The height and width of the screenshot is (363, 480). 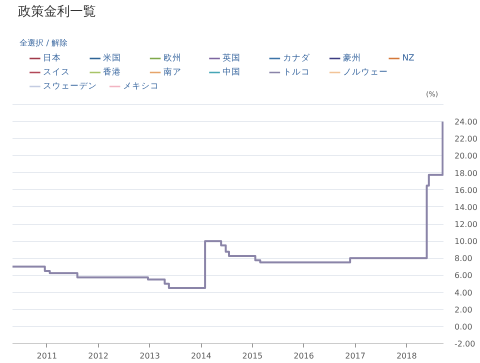 What do you see at coordinates (466, 156) in the screenshot?
I see `y-tick-label: 20.00` at bounding box center [466, 156].